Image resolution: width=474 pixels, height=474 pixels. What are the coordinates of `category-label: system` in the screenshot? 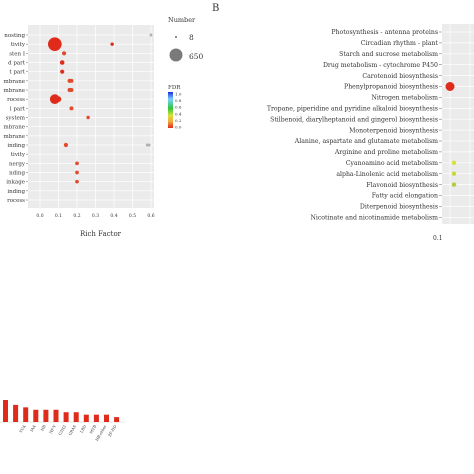 It's located at (16, 119).